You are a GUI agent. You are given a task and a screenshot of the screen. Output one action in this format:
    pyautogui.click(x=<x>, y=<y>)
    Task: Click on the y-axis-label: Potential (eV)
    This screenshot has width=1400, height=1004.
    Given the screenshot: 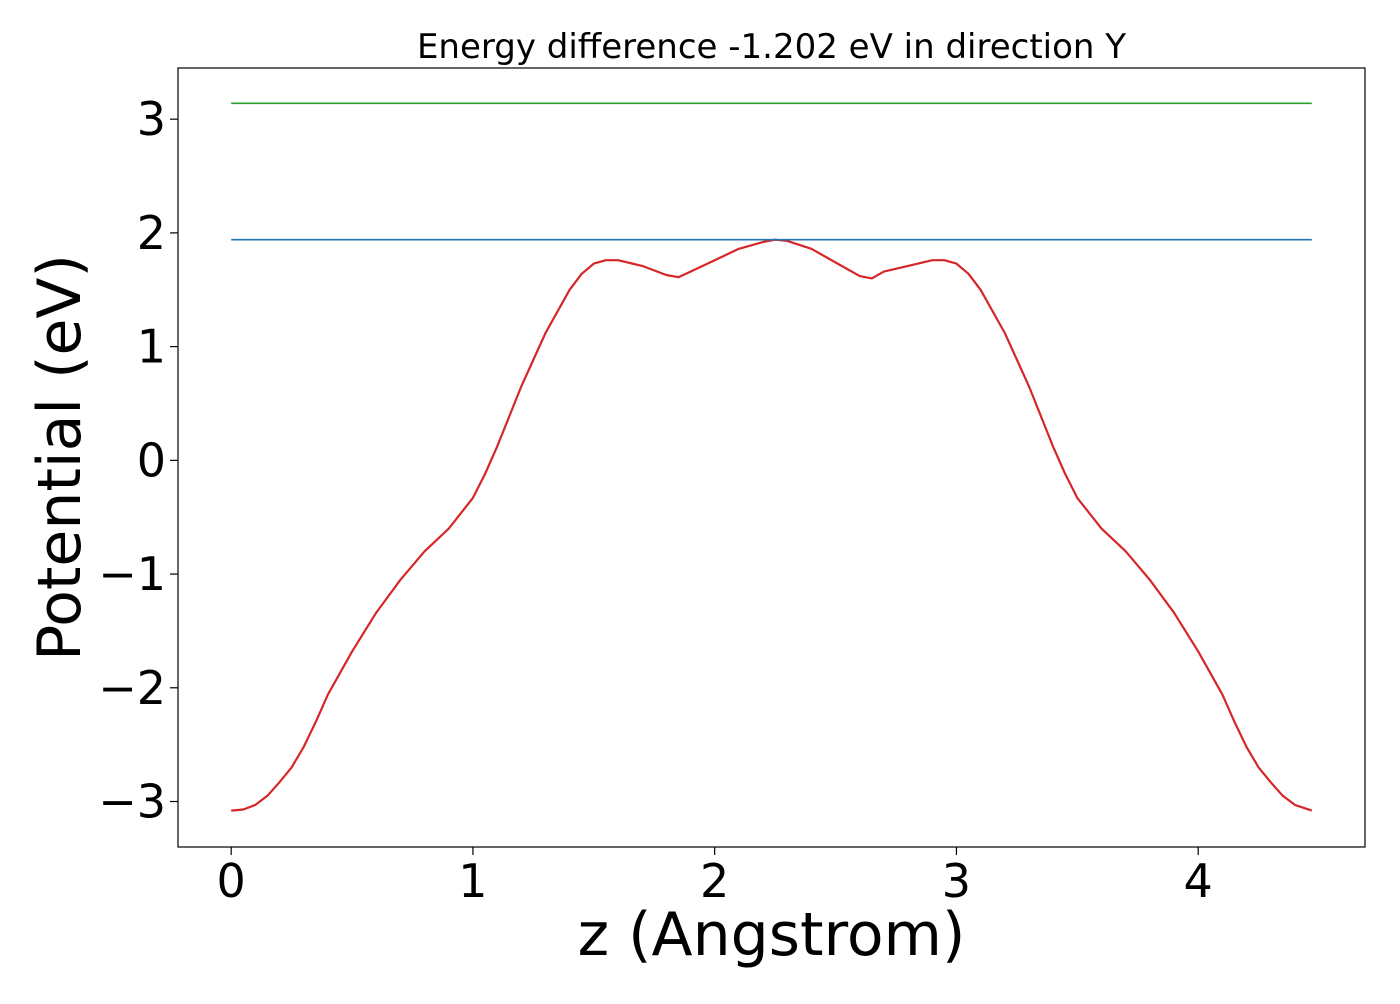 What is the action you would take?
    pyautogui.click(x=60, y=457)
    